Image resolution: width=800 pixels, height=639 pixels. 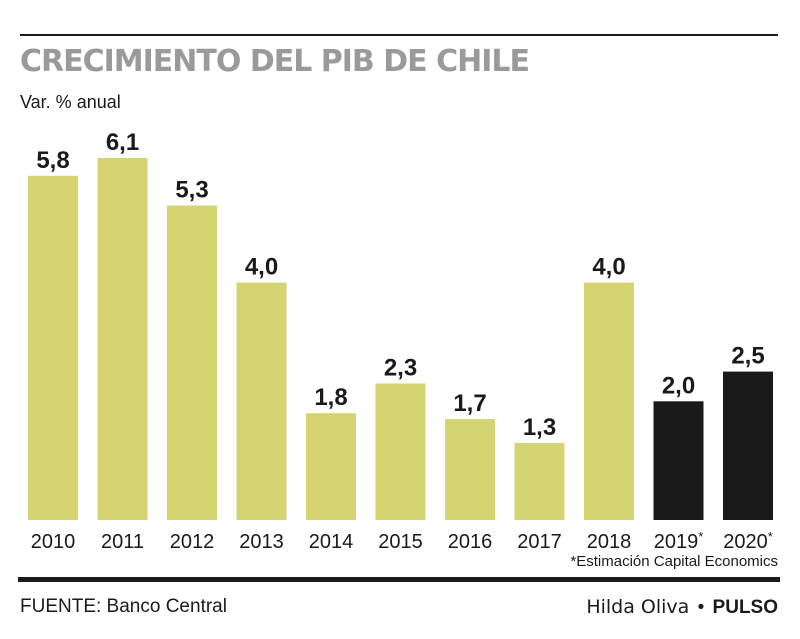 I want to click on bar-2010, so click(x=53, y=348).